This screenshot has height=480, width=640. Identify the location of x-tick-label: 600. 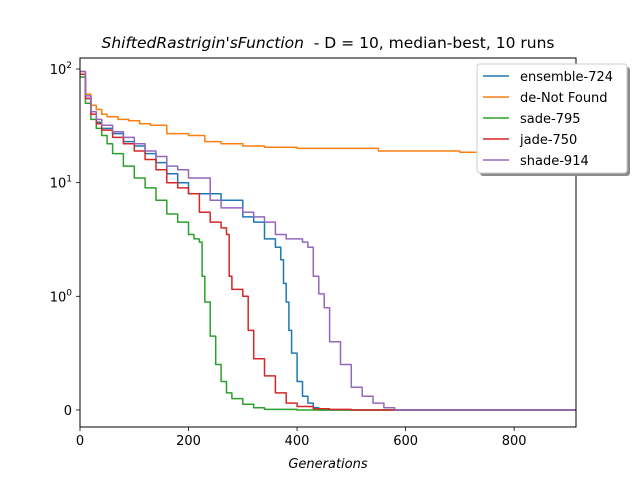
(405, 441).